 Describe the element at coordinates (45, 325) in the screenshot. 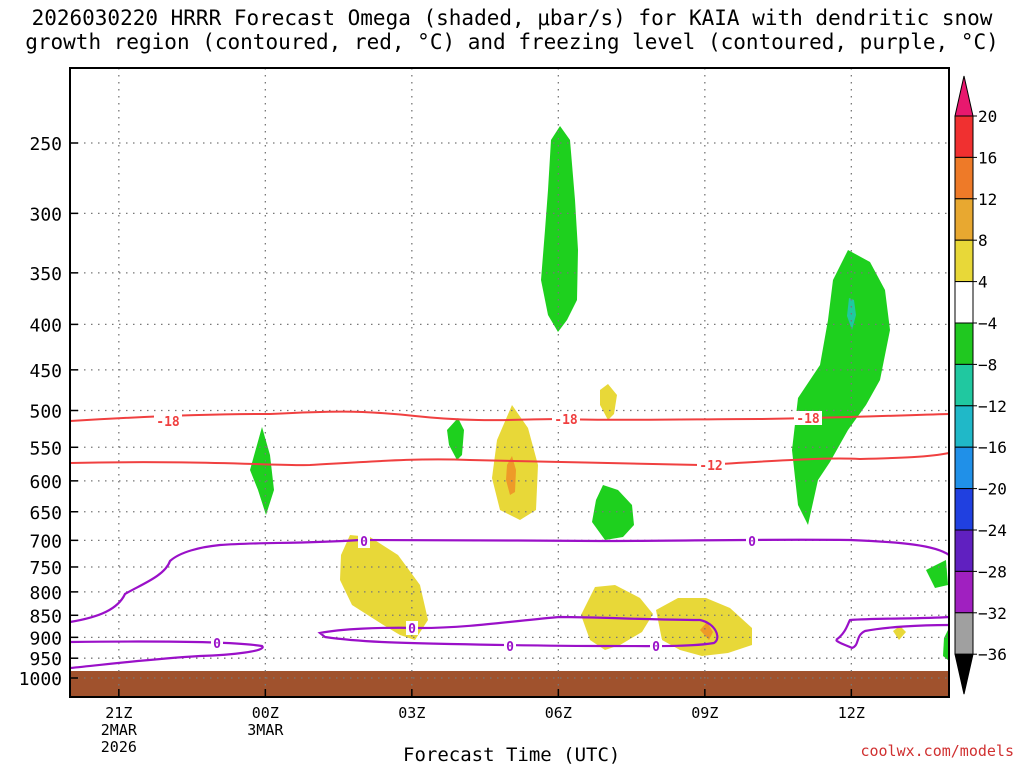

I see `y-tick-label: 400` at that location.